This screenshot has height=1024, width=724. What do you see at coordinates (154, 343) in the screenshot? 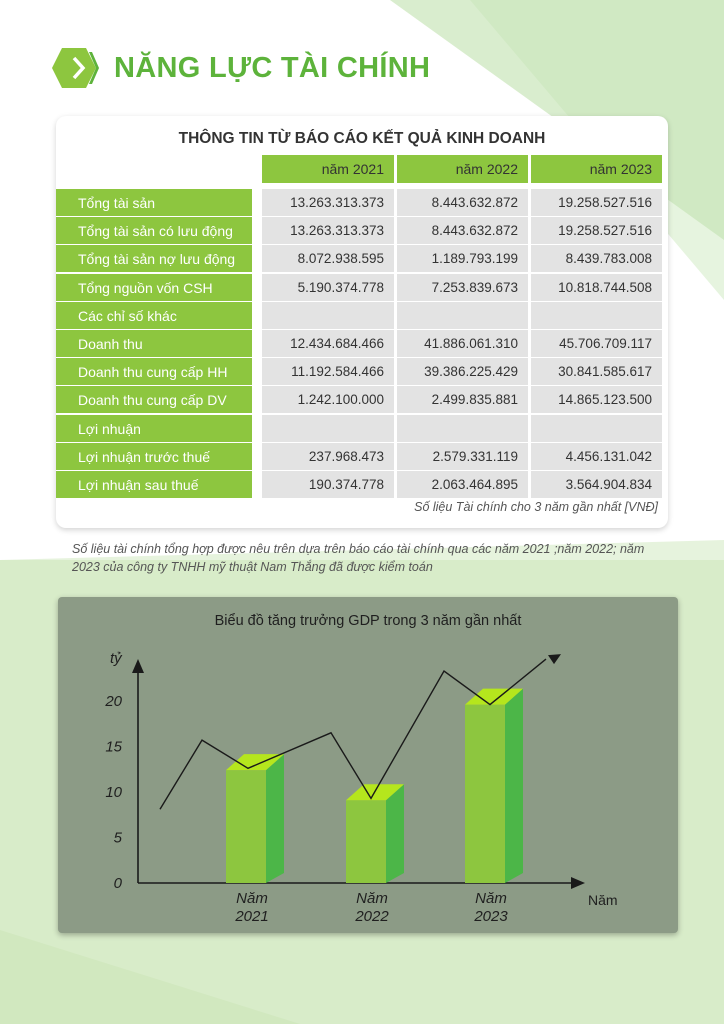
I see `row-label: Doanh thu` at bounding box center [154, 343].